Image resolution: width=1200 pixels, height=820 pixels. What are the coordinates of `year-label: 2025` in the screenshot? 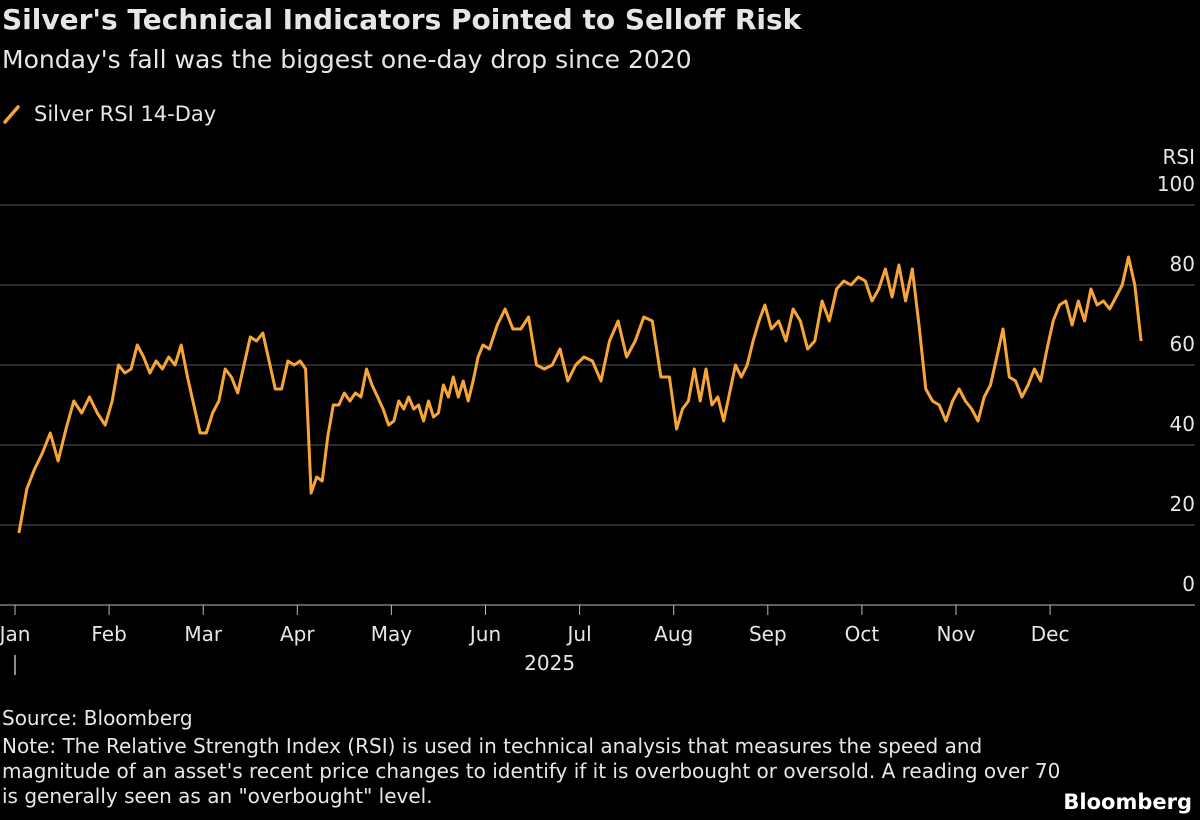 It's located at (549, 663).